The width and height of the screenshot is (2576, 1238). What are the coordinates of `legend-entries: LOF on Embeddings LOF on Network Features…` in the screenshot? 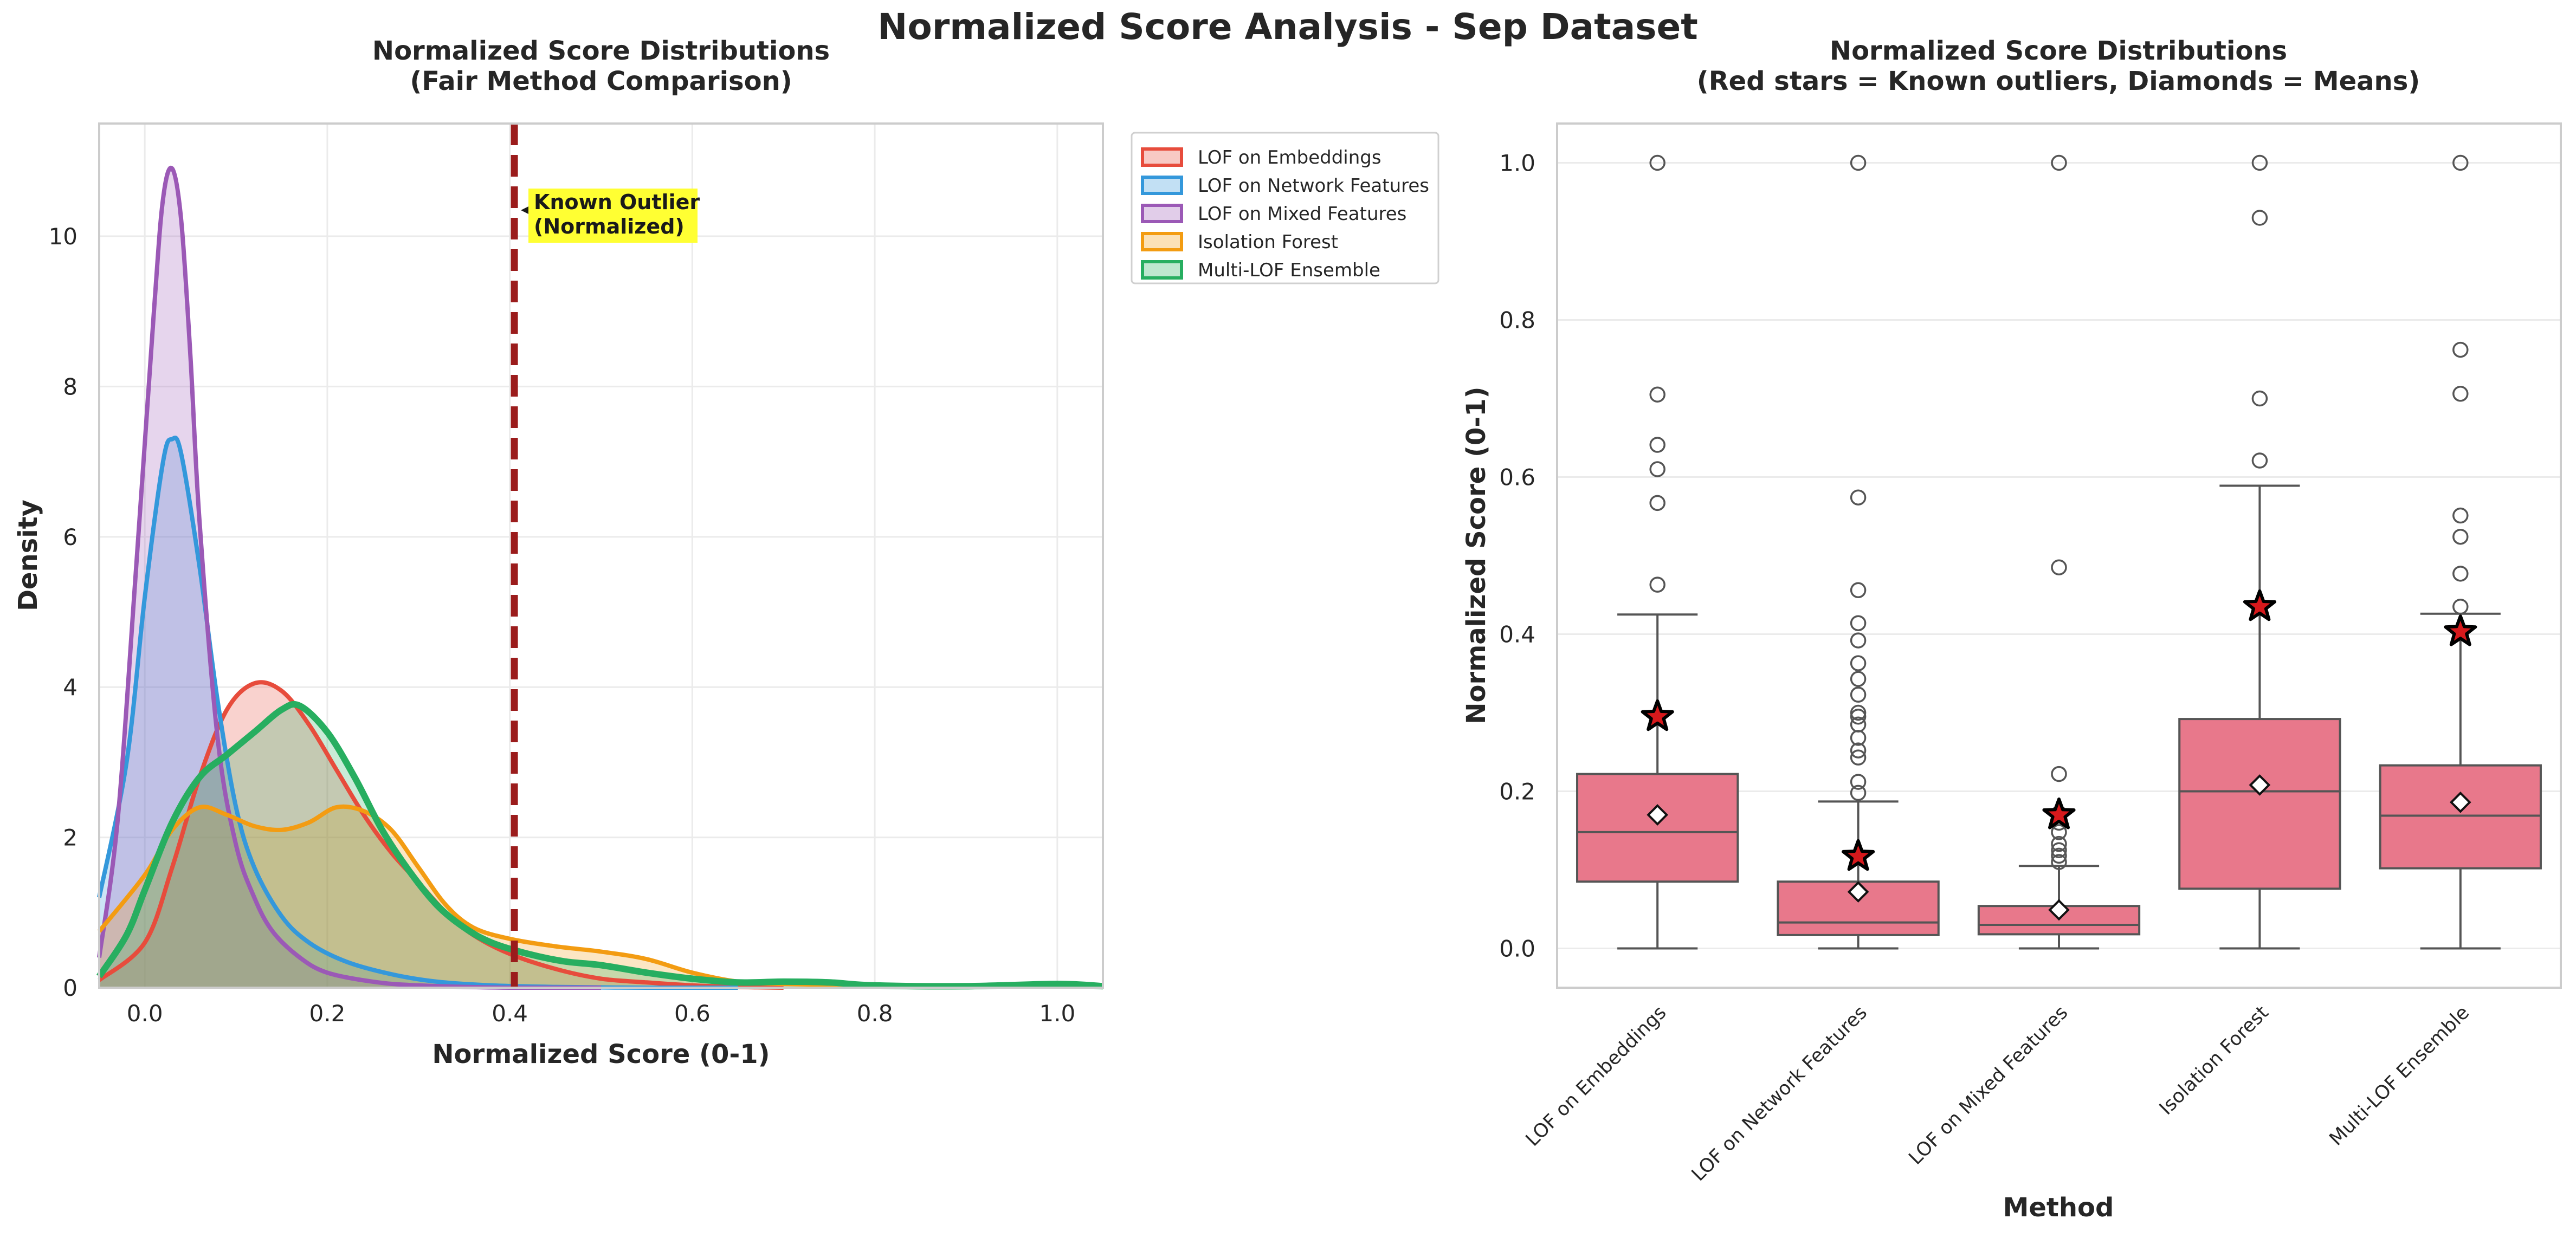 It's located at (1285, 214).